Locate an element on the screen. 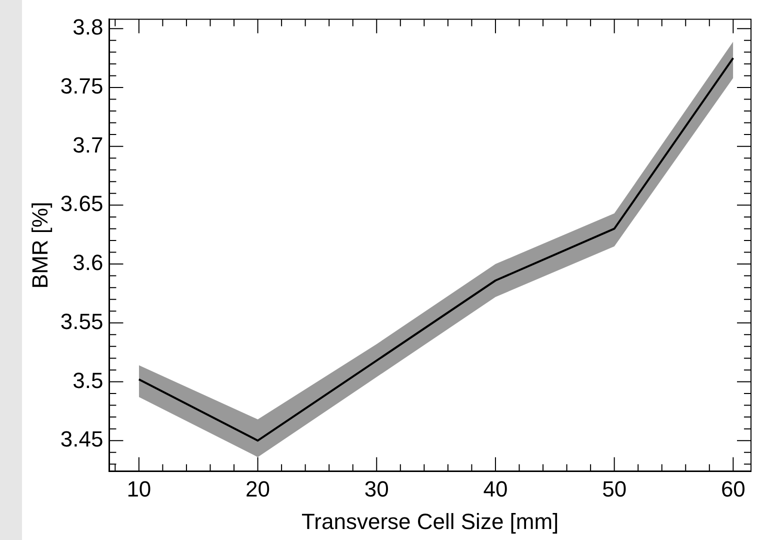 Image resolution: width=765 pixels, height=540 pixels. x-axis-title: Transverse Cell Size [mm] is located at coordinates (430, 521).